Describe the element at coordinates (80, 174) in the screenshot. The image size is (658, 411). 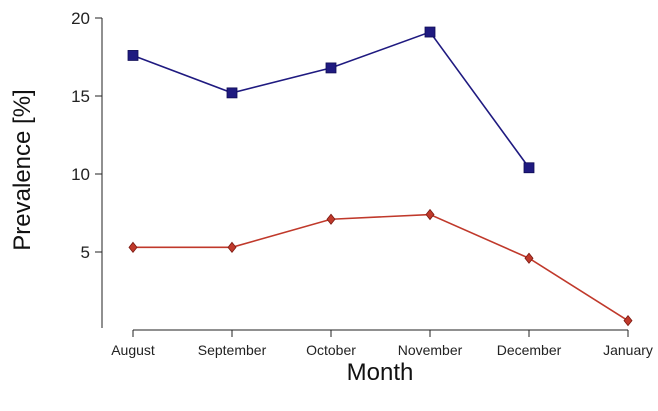
I see `y-tick-label: 10` at that location.